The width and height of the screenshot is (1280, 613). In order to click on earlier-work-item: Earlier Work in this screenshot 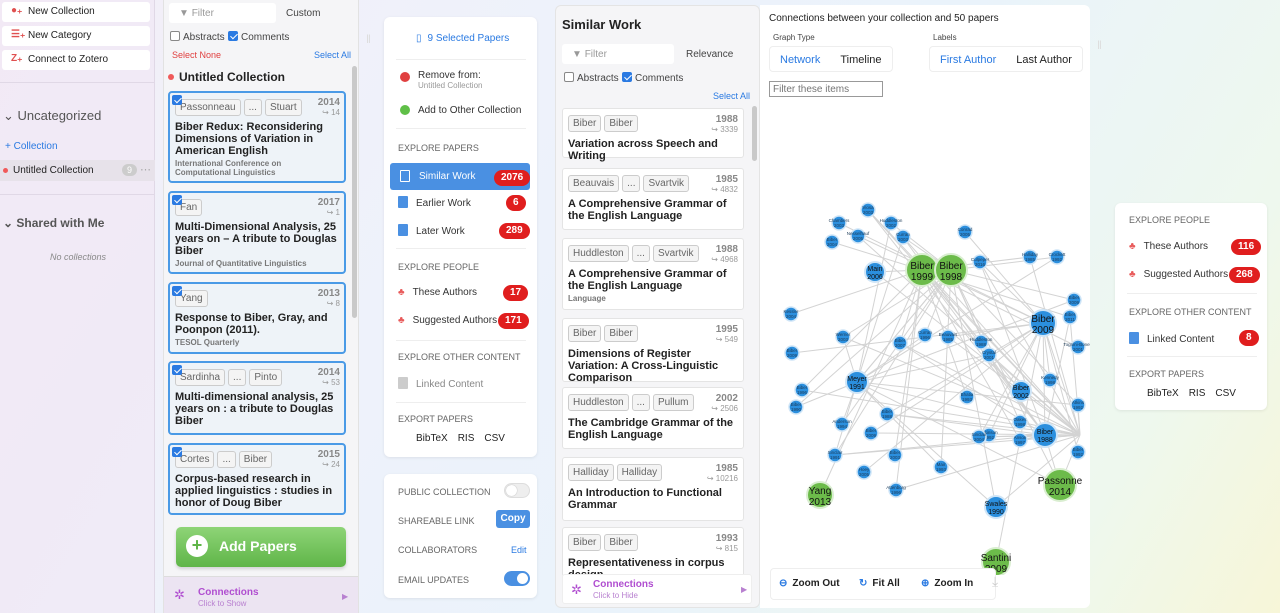, I will do `click(434, 202)`.